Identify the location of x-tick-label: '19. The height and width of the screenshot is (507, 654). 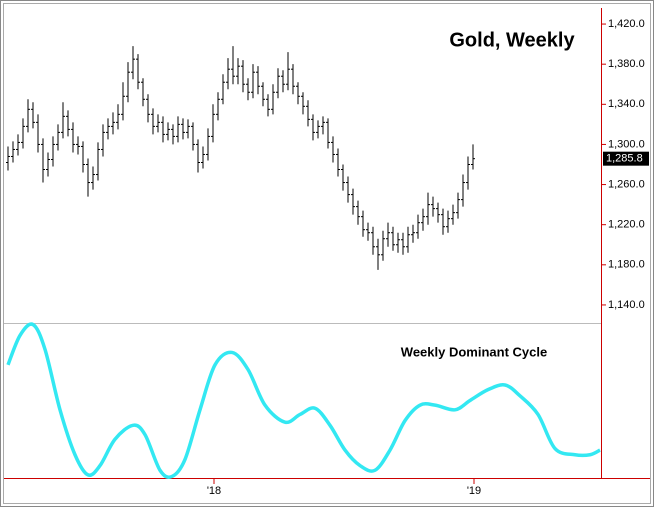
(474, 491).